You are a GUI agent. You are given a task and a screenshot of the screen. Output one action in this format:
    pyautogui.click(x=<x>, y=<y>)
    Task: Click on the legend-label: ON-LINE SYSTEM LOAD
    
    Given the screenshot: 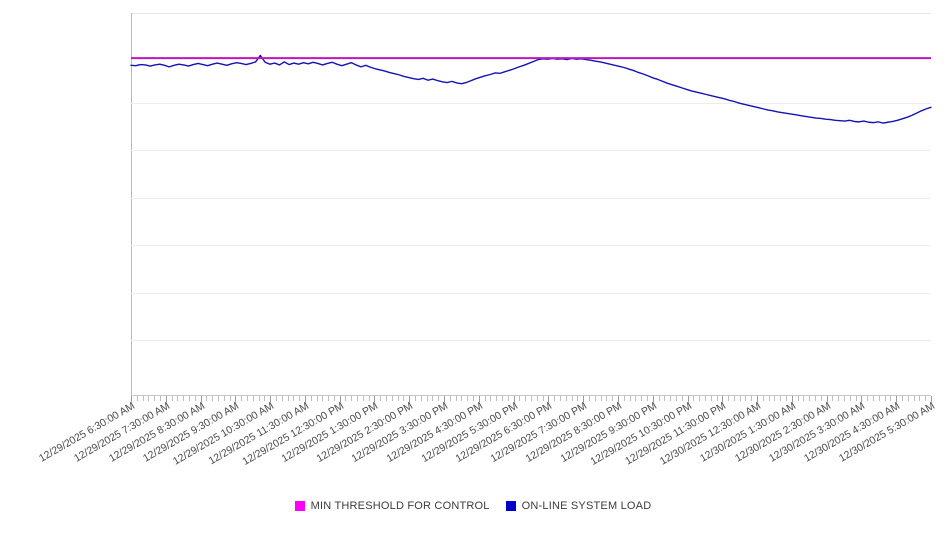 What is the action you would take?
    pyautogui.click(x=586, y=506)
    